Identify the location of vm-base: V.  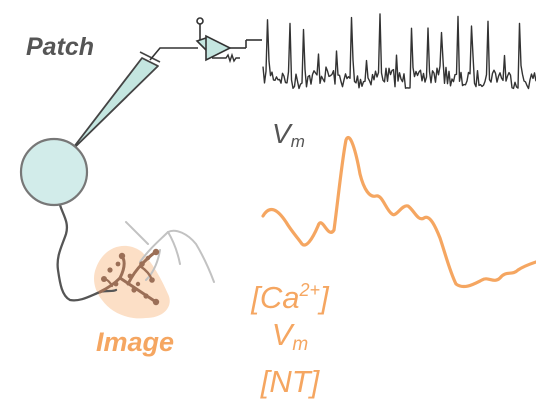
(281, 133).